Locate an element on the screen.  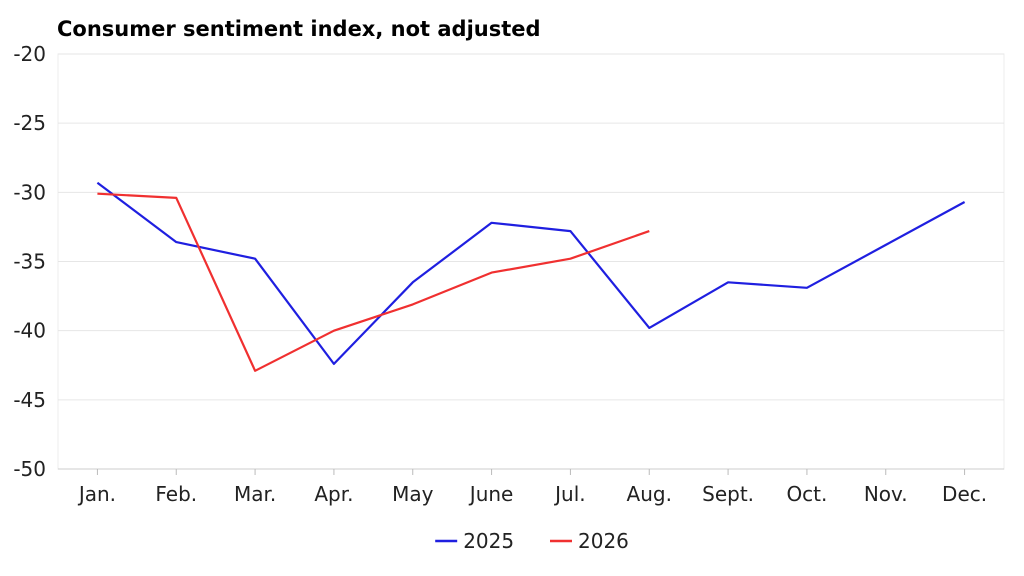
y-tick-label: -50 is located at coordinates (29, 469).